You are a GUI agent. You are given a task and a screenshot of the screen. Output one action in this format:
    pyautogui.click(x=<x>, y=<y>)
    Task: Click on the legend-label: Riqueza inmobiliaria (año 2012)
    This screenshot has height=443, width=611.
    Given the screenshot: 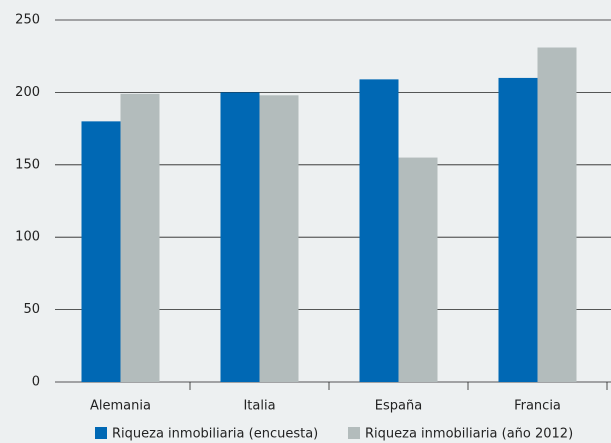 What is the action you would take?
    pyautogui.click(x=469, y=434)
    